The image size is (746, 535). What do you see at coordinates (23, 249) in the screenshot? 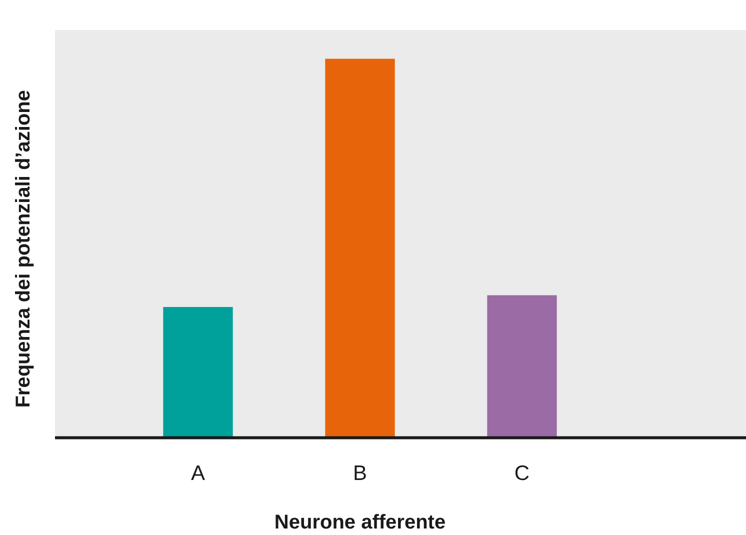
I see `y-axis-title: Frequenza dei potenziali d’azione` at bounding box center [23, 249].